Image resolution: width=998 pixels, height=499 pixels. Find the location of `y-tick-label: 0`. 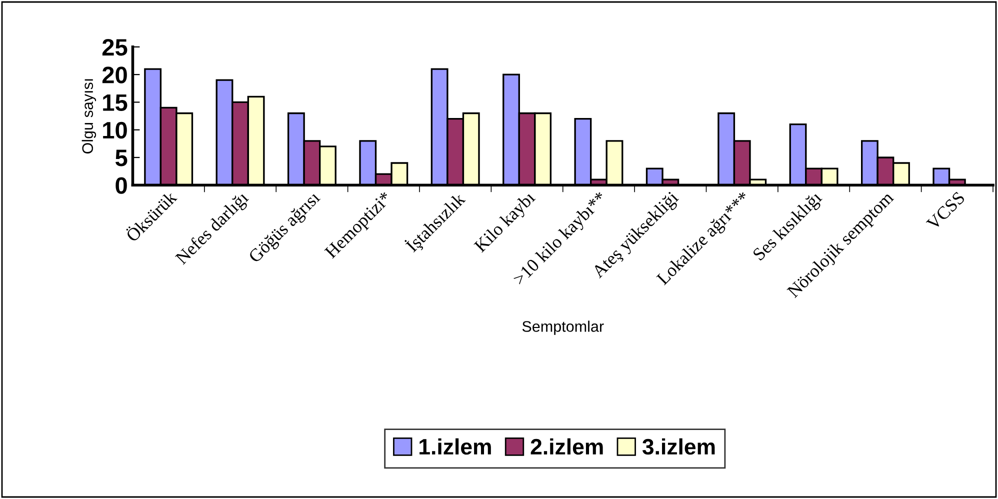

y-tick-label: 0 is located at coordinates (121, 185).